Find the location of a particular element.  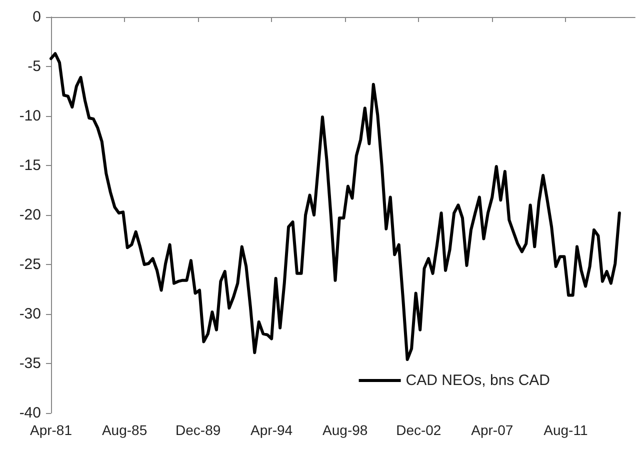

y-tick-label: -5 is located at coordinates (34, 66).